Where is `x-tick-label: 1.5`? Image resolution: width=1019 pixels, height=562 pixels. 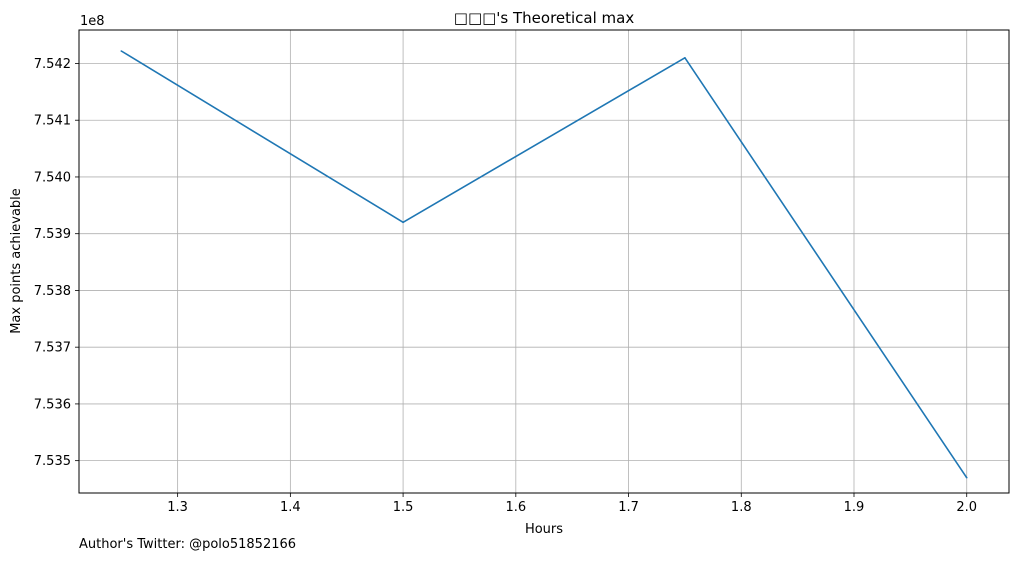 x-tick-label: 1.5 is located at coordinates (403, 507).